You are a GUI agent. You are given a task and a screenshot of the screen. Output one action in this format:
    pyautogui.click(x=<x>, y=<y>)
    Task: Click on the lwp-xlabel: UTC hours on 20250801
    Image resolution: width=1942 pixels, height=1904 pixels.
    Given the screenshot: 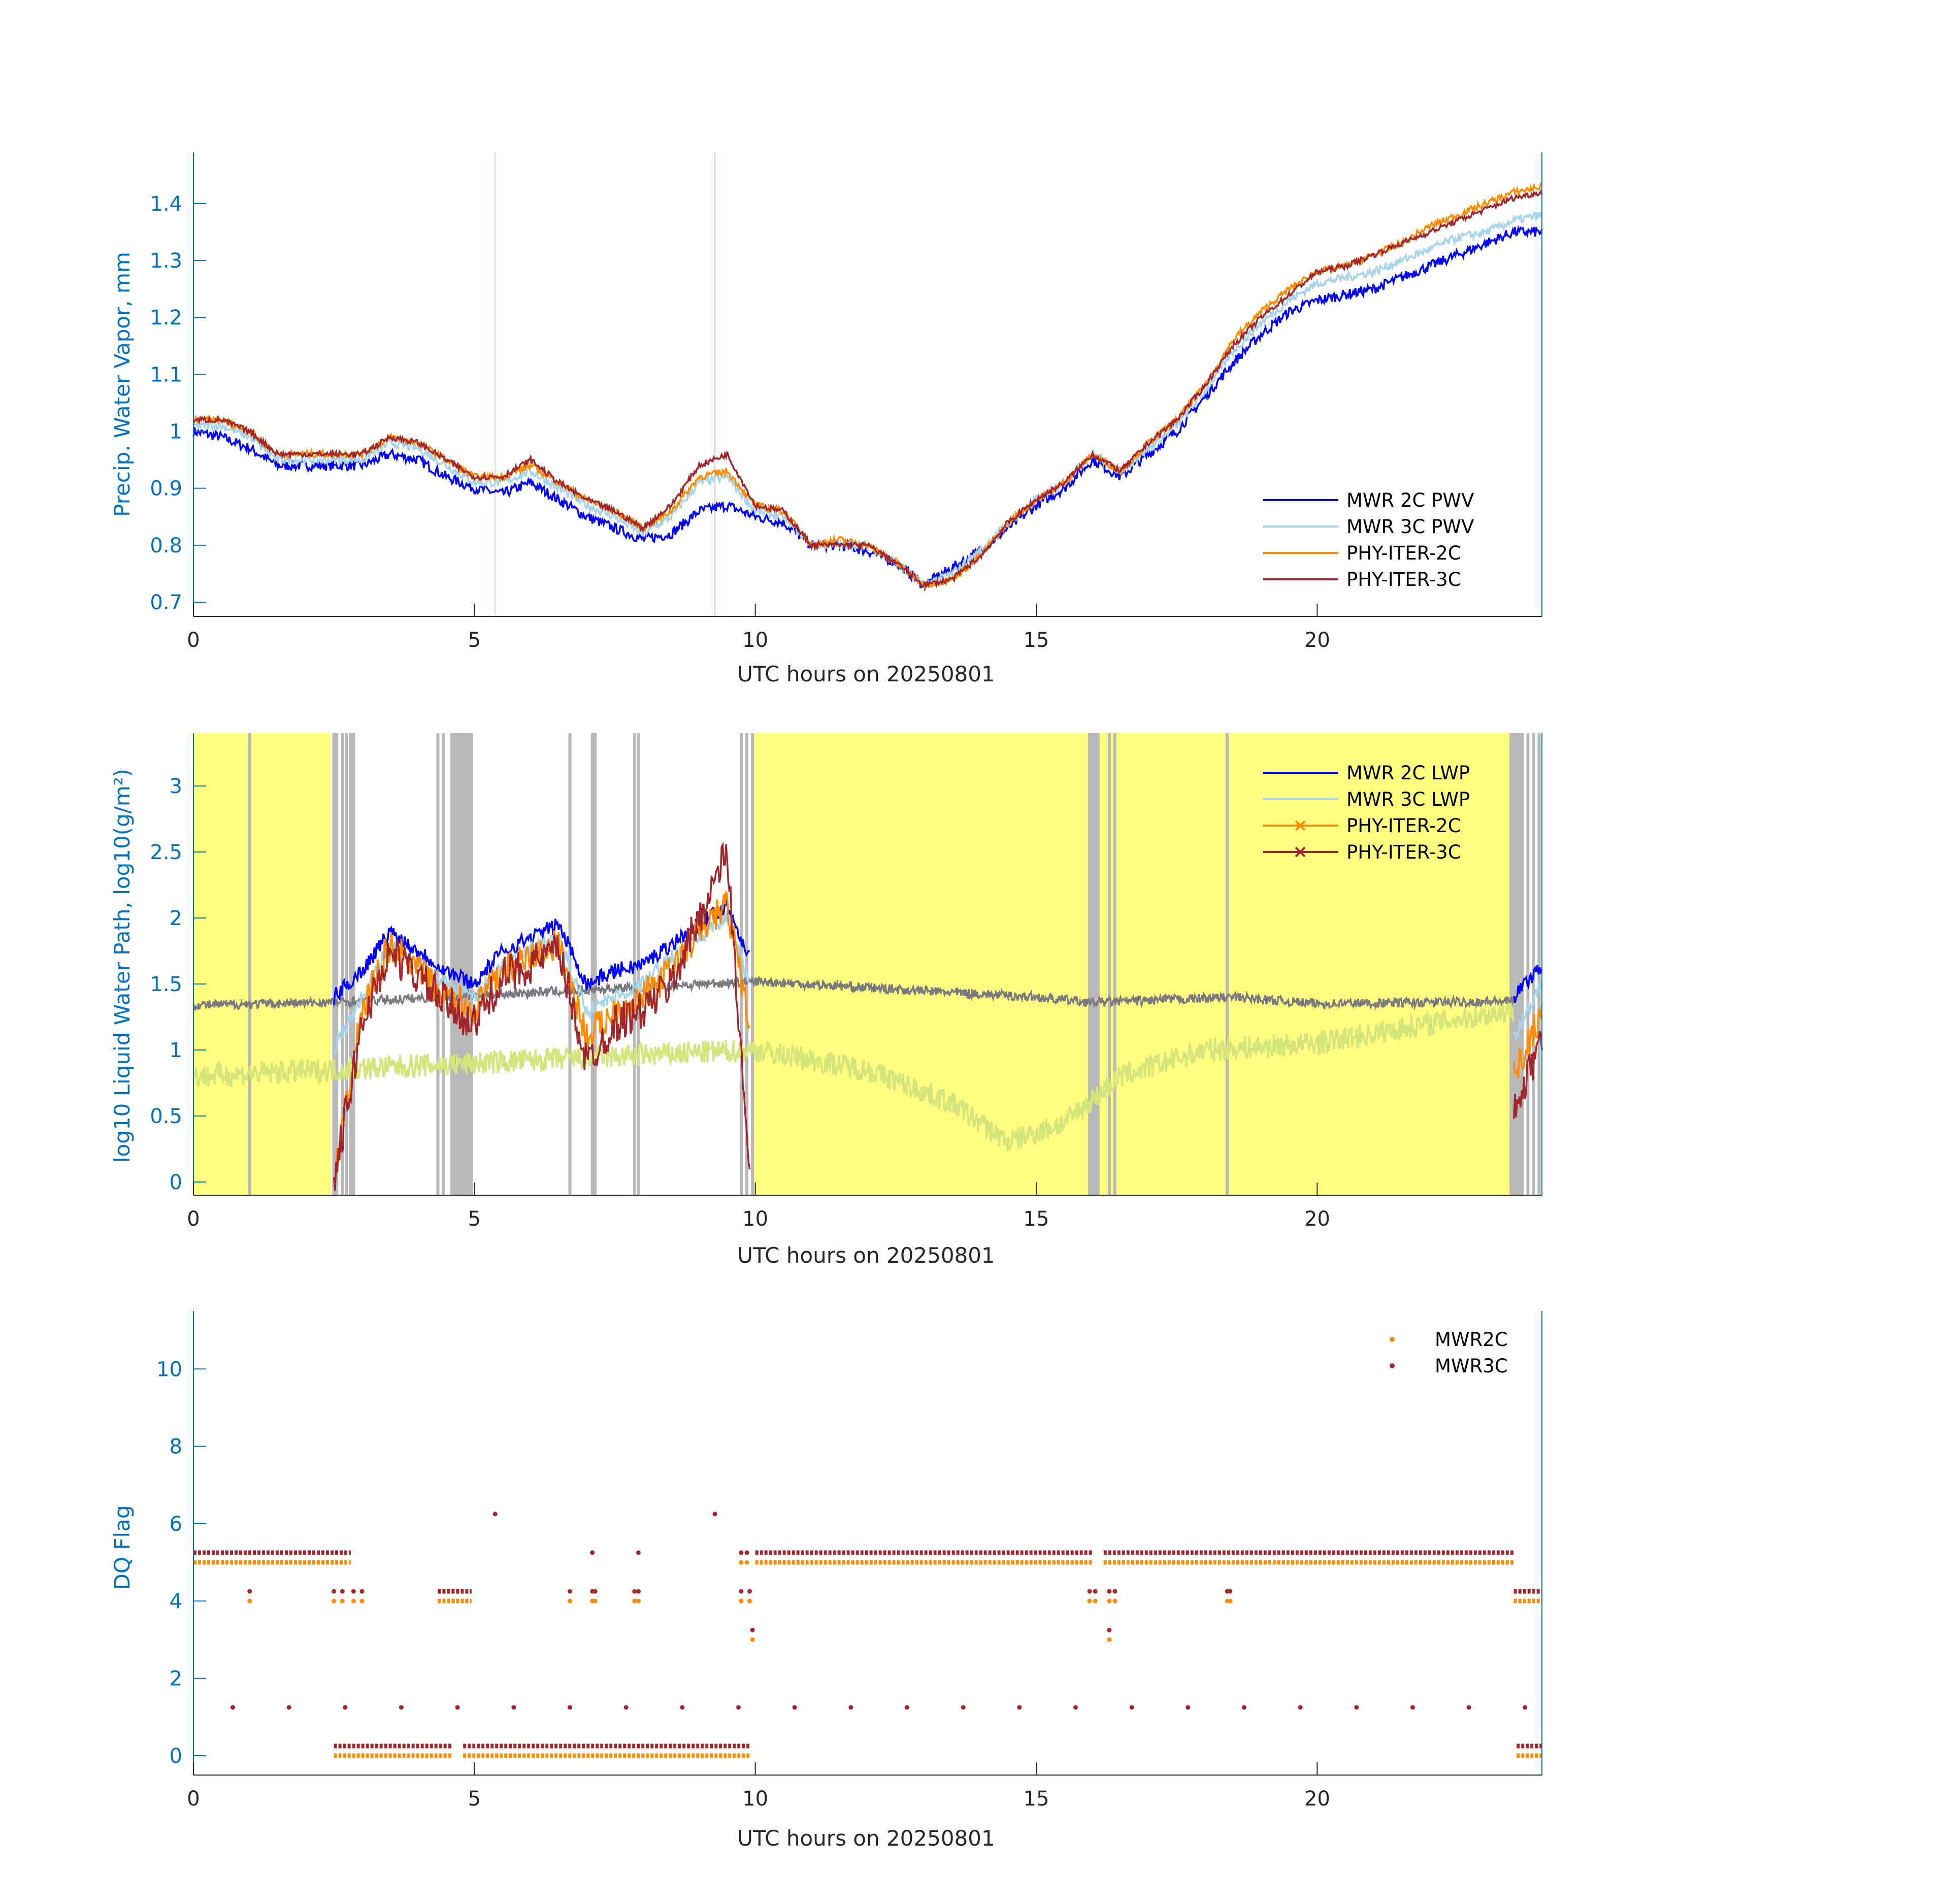 What is the action you would take?
    pyautogui.click(x=866, y=1256)
    